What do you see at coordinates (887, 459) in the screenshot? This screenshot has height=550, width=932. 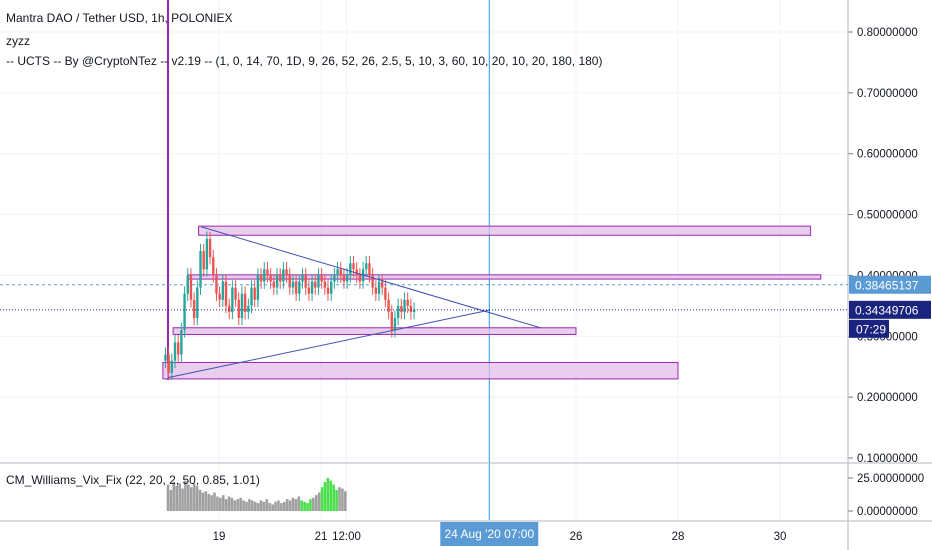 I see `y-tick-label: 0.10000000` at bounding box center [887, 459].